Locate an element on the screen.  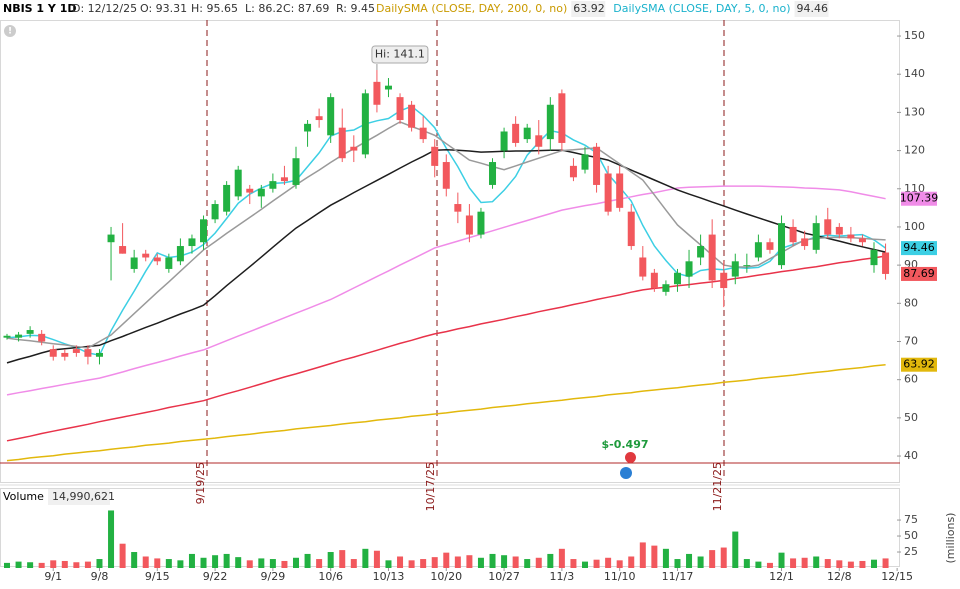
x-tick-label: 11/17 is located at coordinates (678, 576).